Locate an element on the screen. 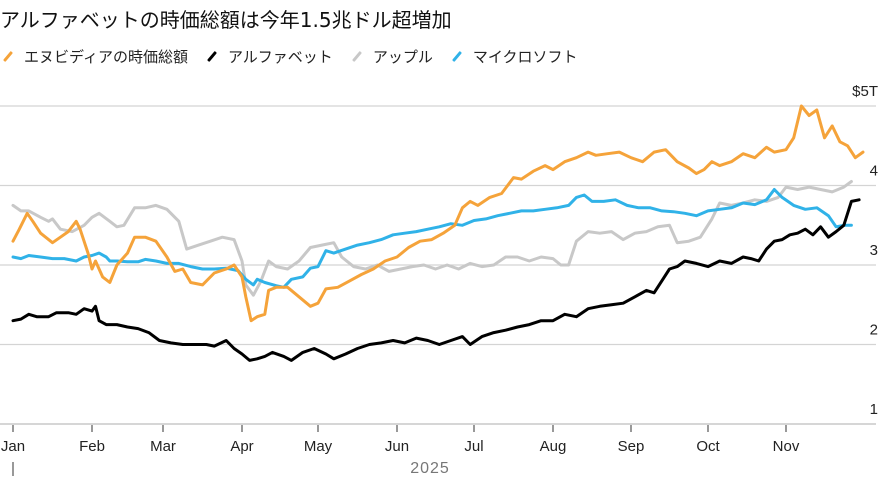  x-tick-label: Jun is located at coordinates (397, 446).